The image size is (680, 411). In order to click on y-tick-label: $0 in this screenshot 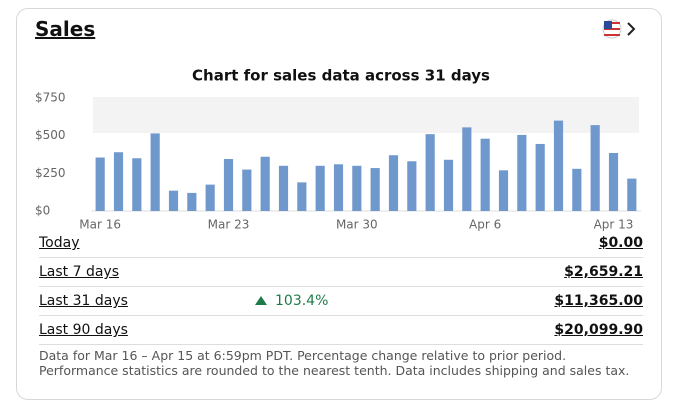, I will do `click(42, 211)`.